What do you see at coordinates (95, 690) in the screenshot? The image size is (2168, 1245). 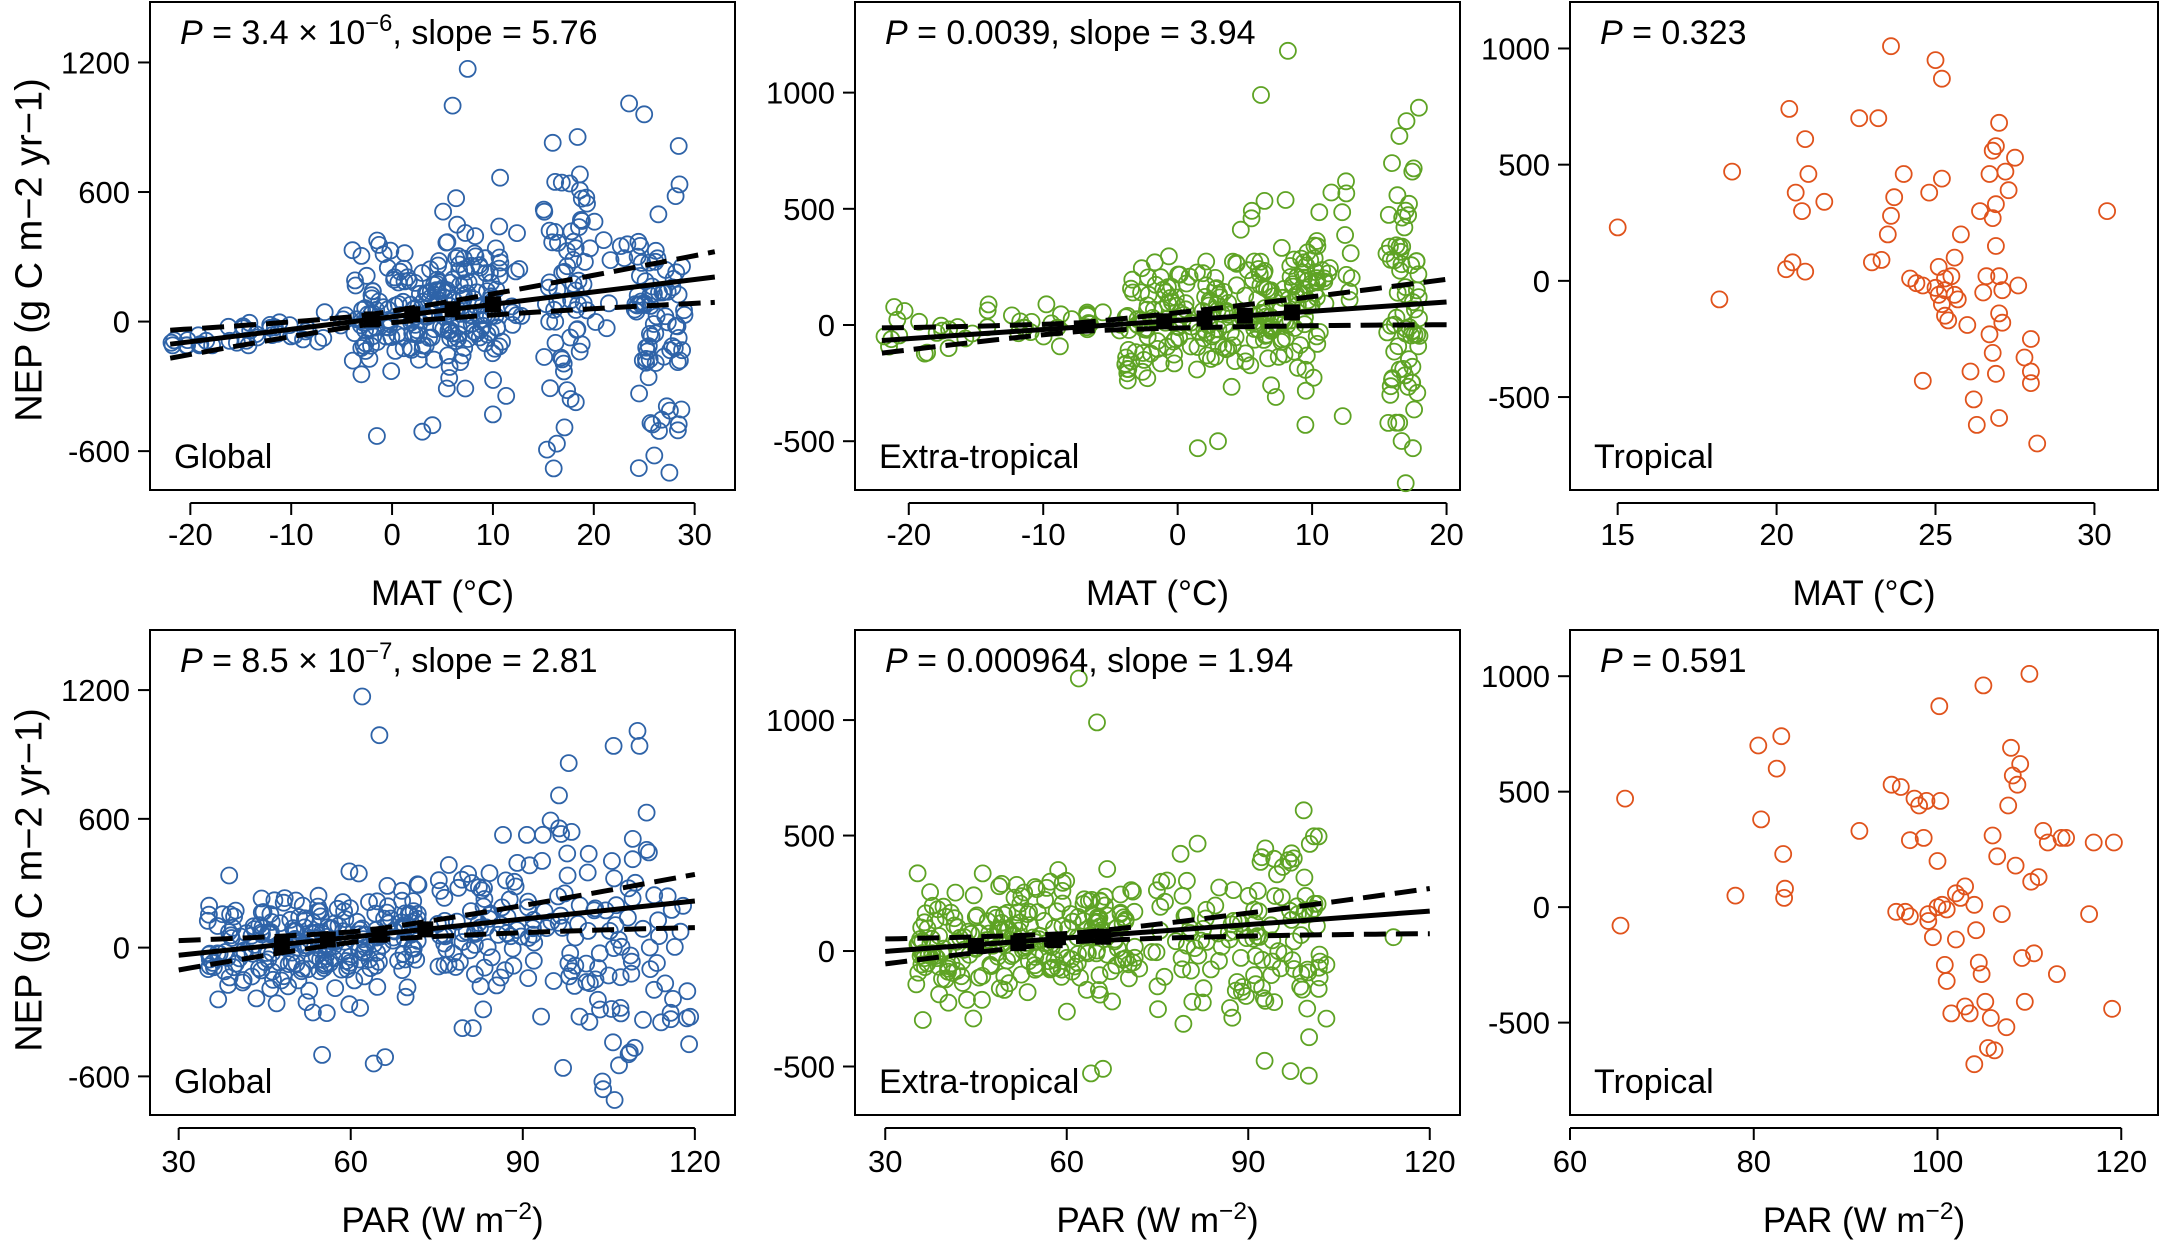 I see `y-tick-label: 1200` at bounding box center [95, 690].